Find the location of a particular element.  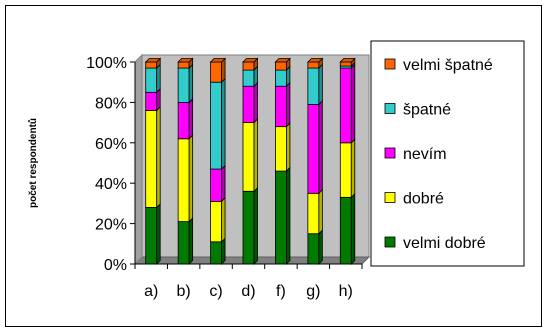

x-tick-label-2: c) is located at coordinates (215, 291).